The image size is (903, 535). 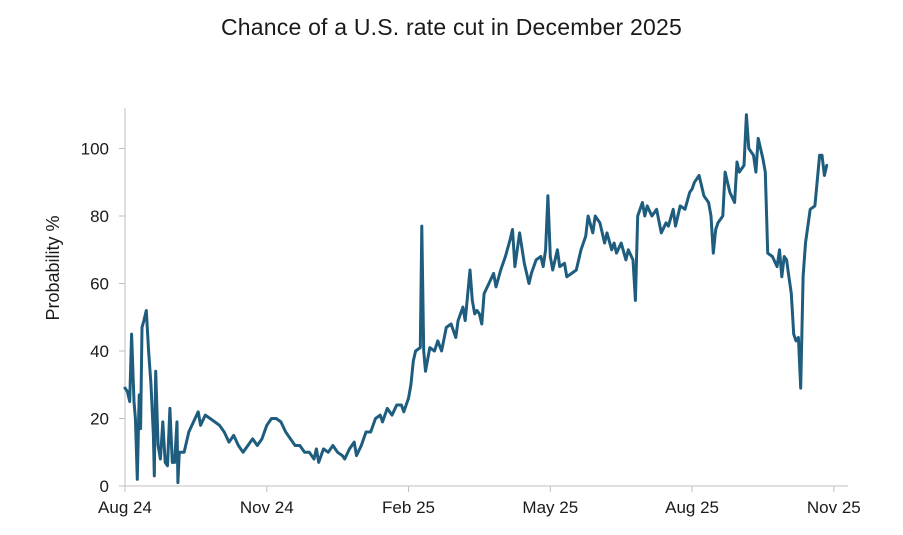 What do you see at coordinates (125, 507) in the screenshot?
I see `x-tick-label: Aug 24` at bounding box center [125, 507].